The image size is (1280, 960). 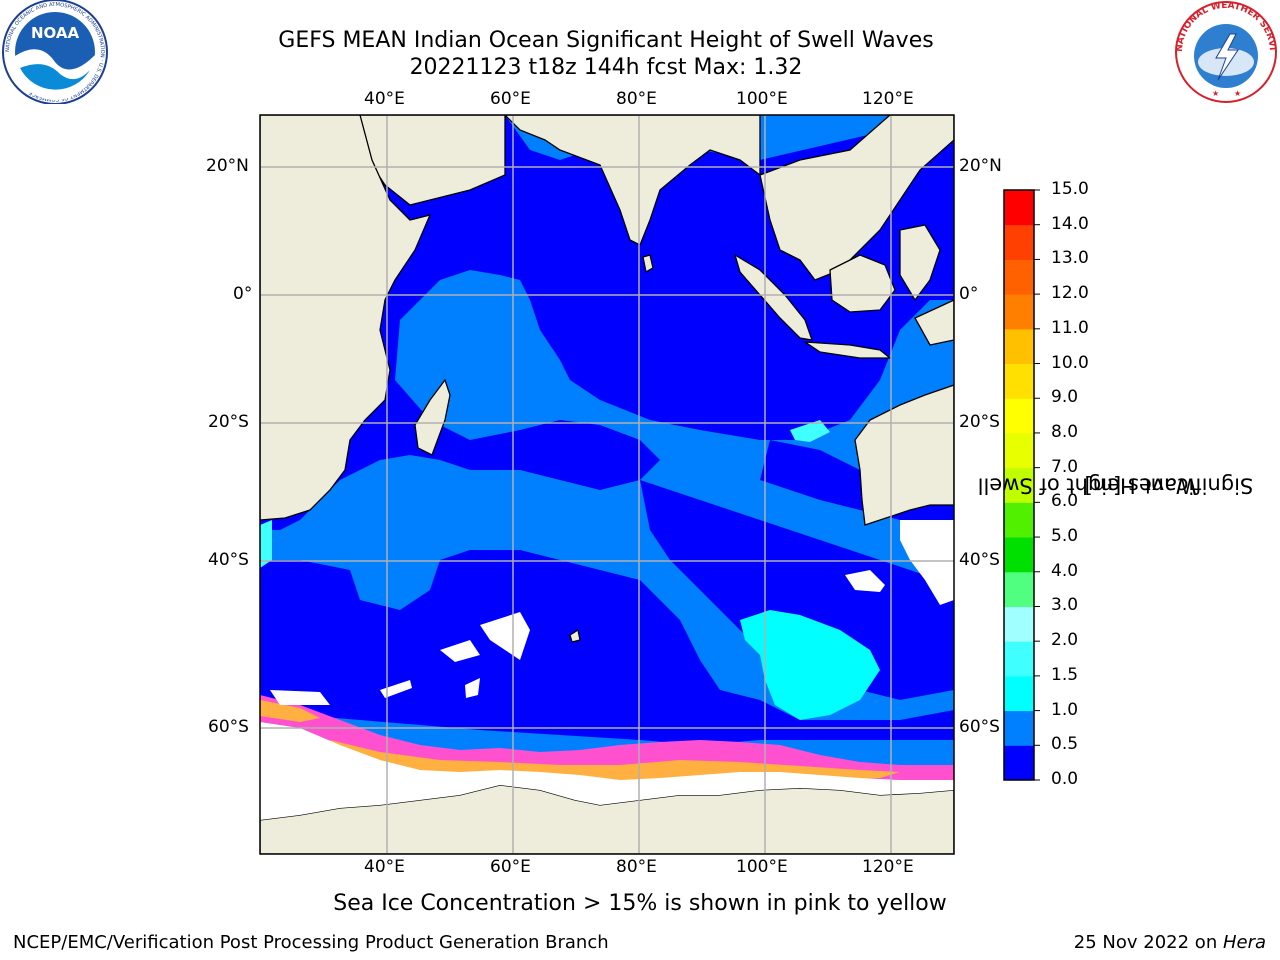 I want to click on colorbar-tick-label: 5.0, so click(x=1065, y=536).